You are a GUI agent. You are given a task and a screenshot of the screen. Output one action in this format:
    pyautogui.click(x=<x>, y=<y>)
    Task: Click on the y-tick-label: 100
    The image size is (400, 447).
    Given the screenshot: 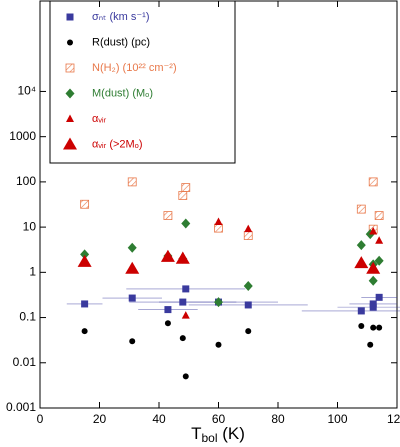 What is the action you would take?
    pyautogui.click(x=26, y=181)
    